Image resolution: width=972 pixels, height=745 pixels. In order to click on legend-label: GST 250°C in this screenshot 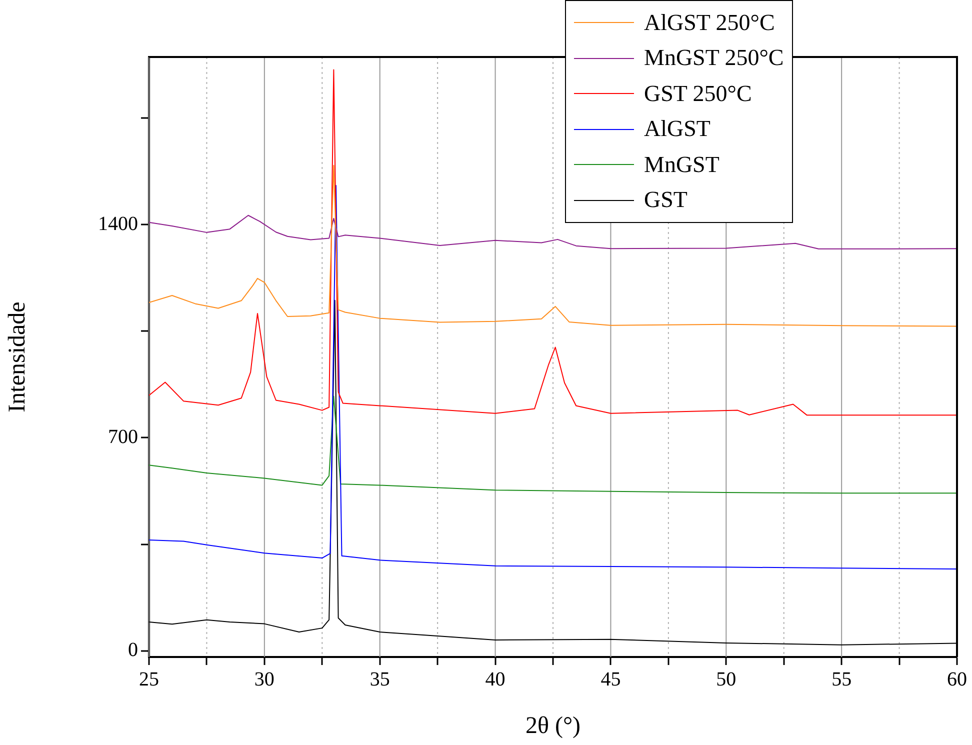, I will do `click(698, 93)`.